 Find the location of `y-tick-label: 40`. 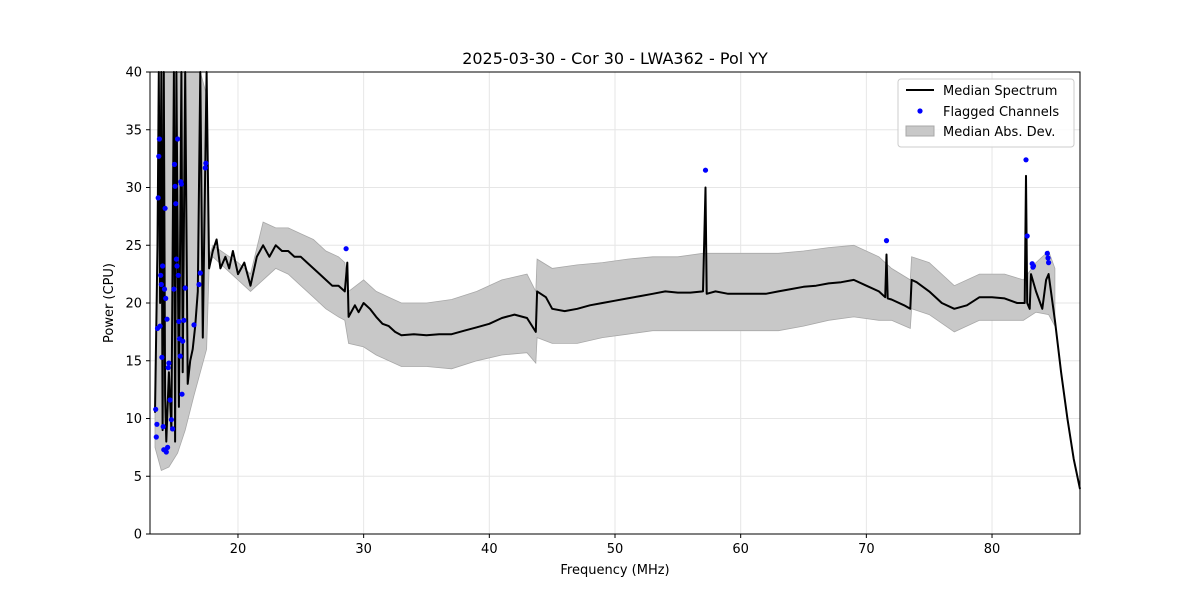

y-tick-label: 40 is located at coordinates (133, 73).